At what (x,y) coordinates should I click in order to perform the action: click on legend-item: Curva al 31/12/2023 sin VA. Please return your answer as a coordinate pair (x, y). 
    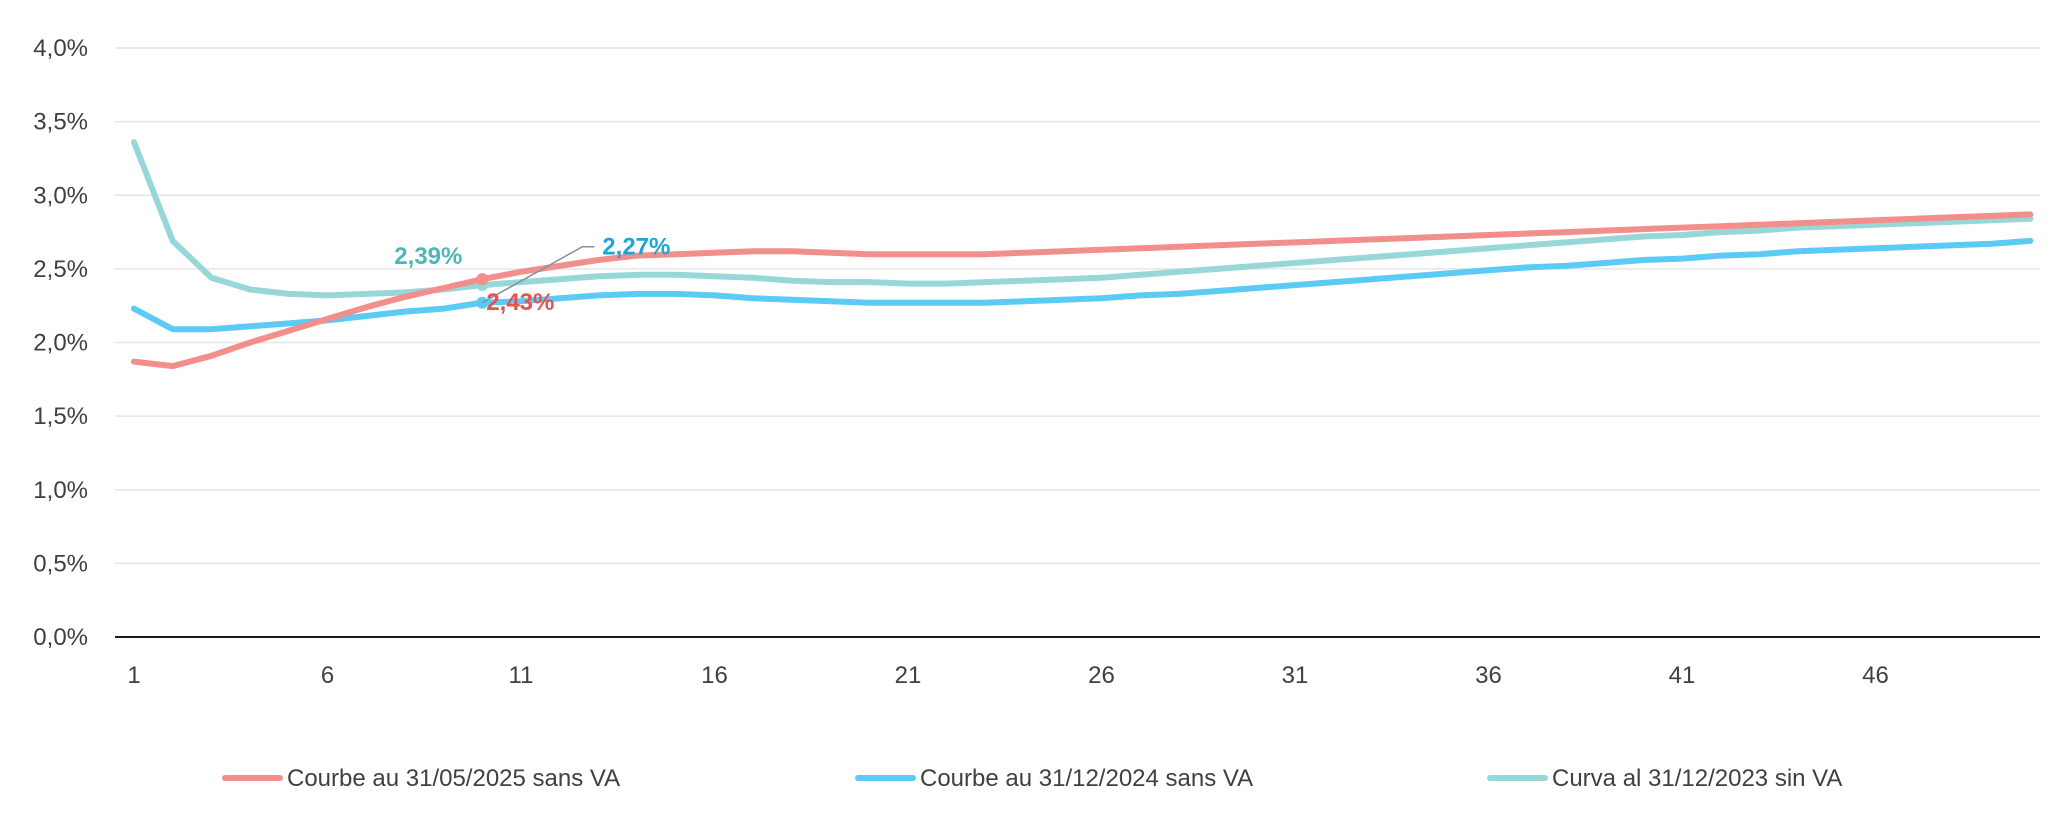
    Looking at the image, I should click on (1664, 778).